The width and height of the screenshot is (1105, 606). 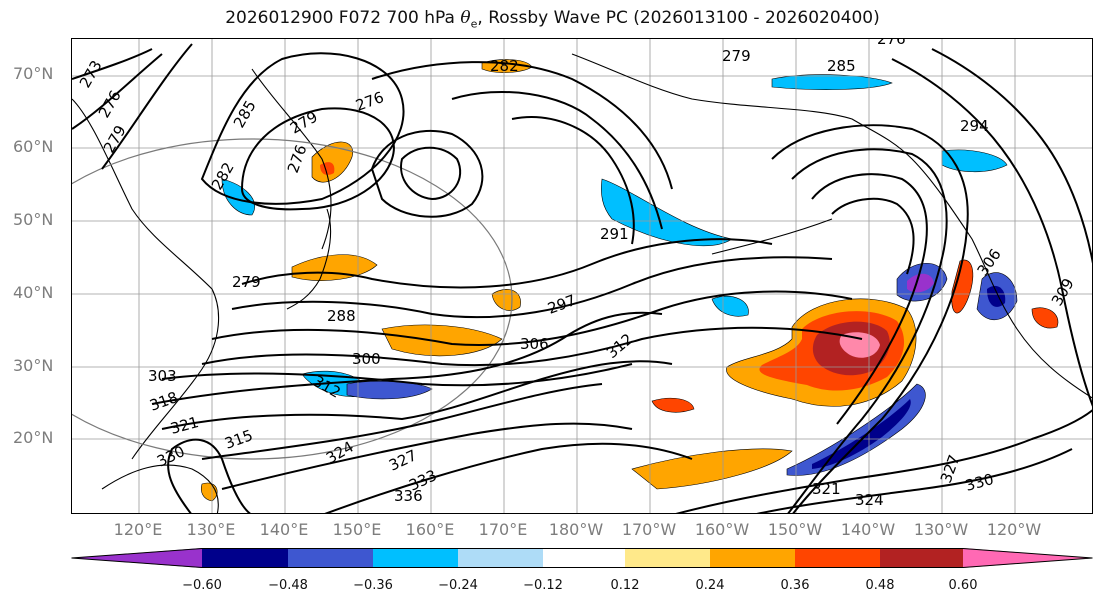 What do you see at coordinates (869, 500) in the screenshot?
I see `contour-label: 324` at bounding box center [869, 500].